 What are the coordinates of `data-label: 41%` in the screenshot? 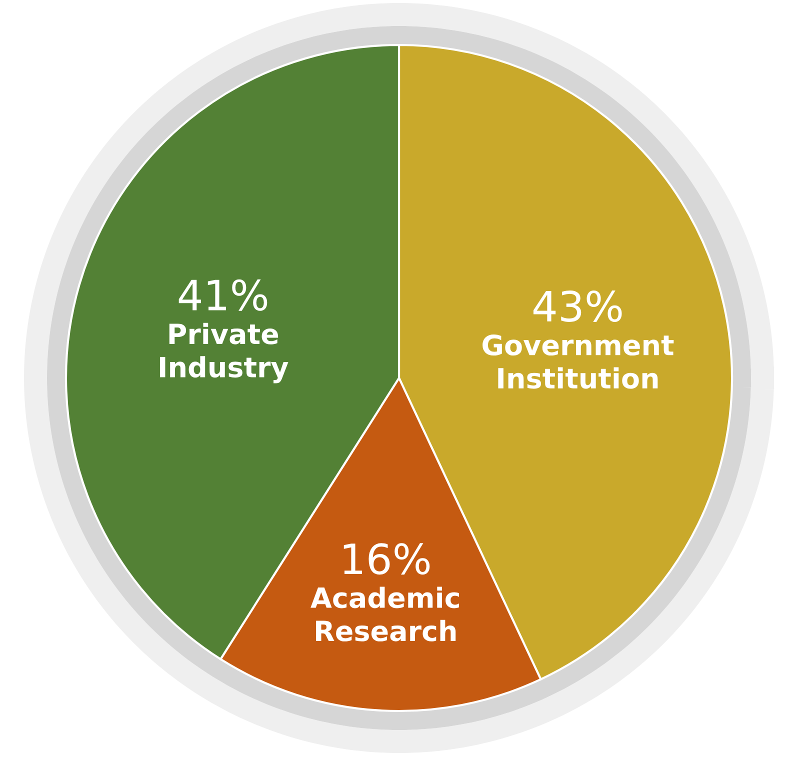 It's located at (223, 295).